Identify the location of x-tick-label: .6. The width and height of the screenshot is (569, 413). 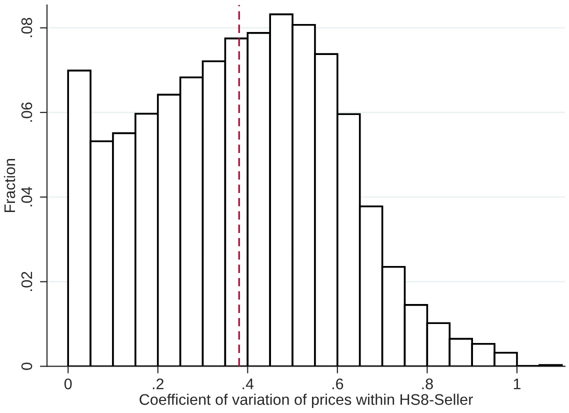
(338, 384).